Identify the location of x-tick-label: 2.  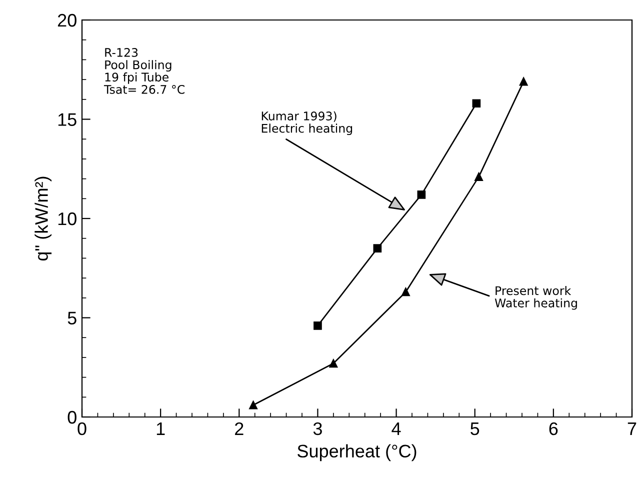
(239, 428).